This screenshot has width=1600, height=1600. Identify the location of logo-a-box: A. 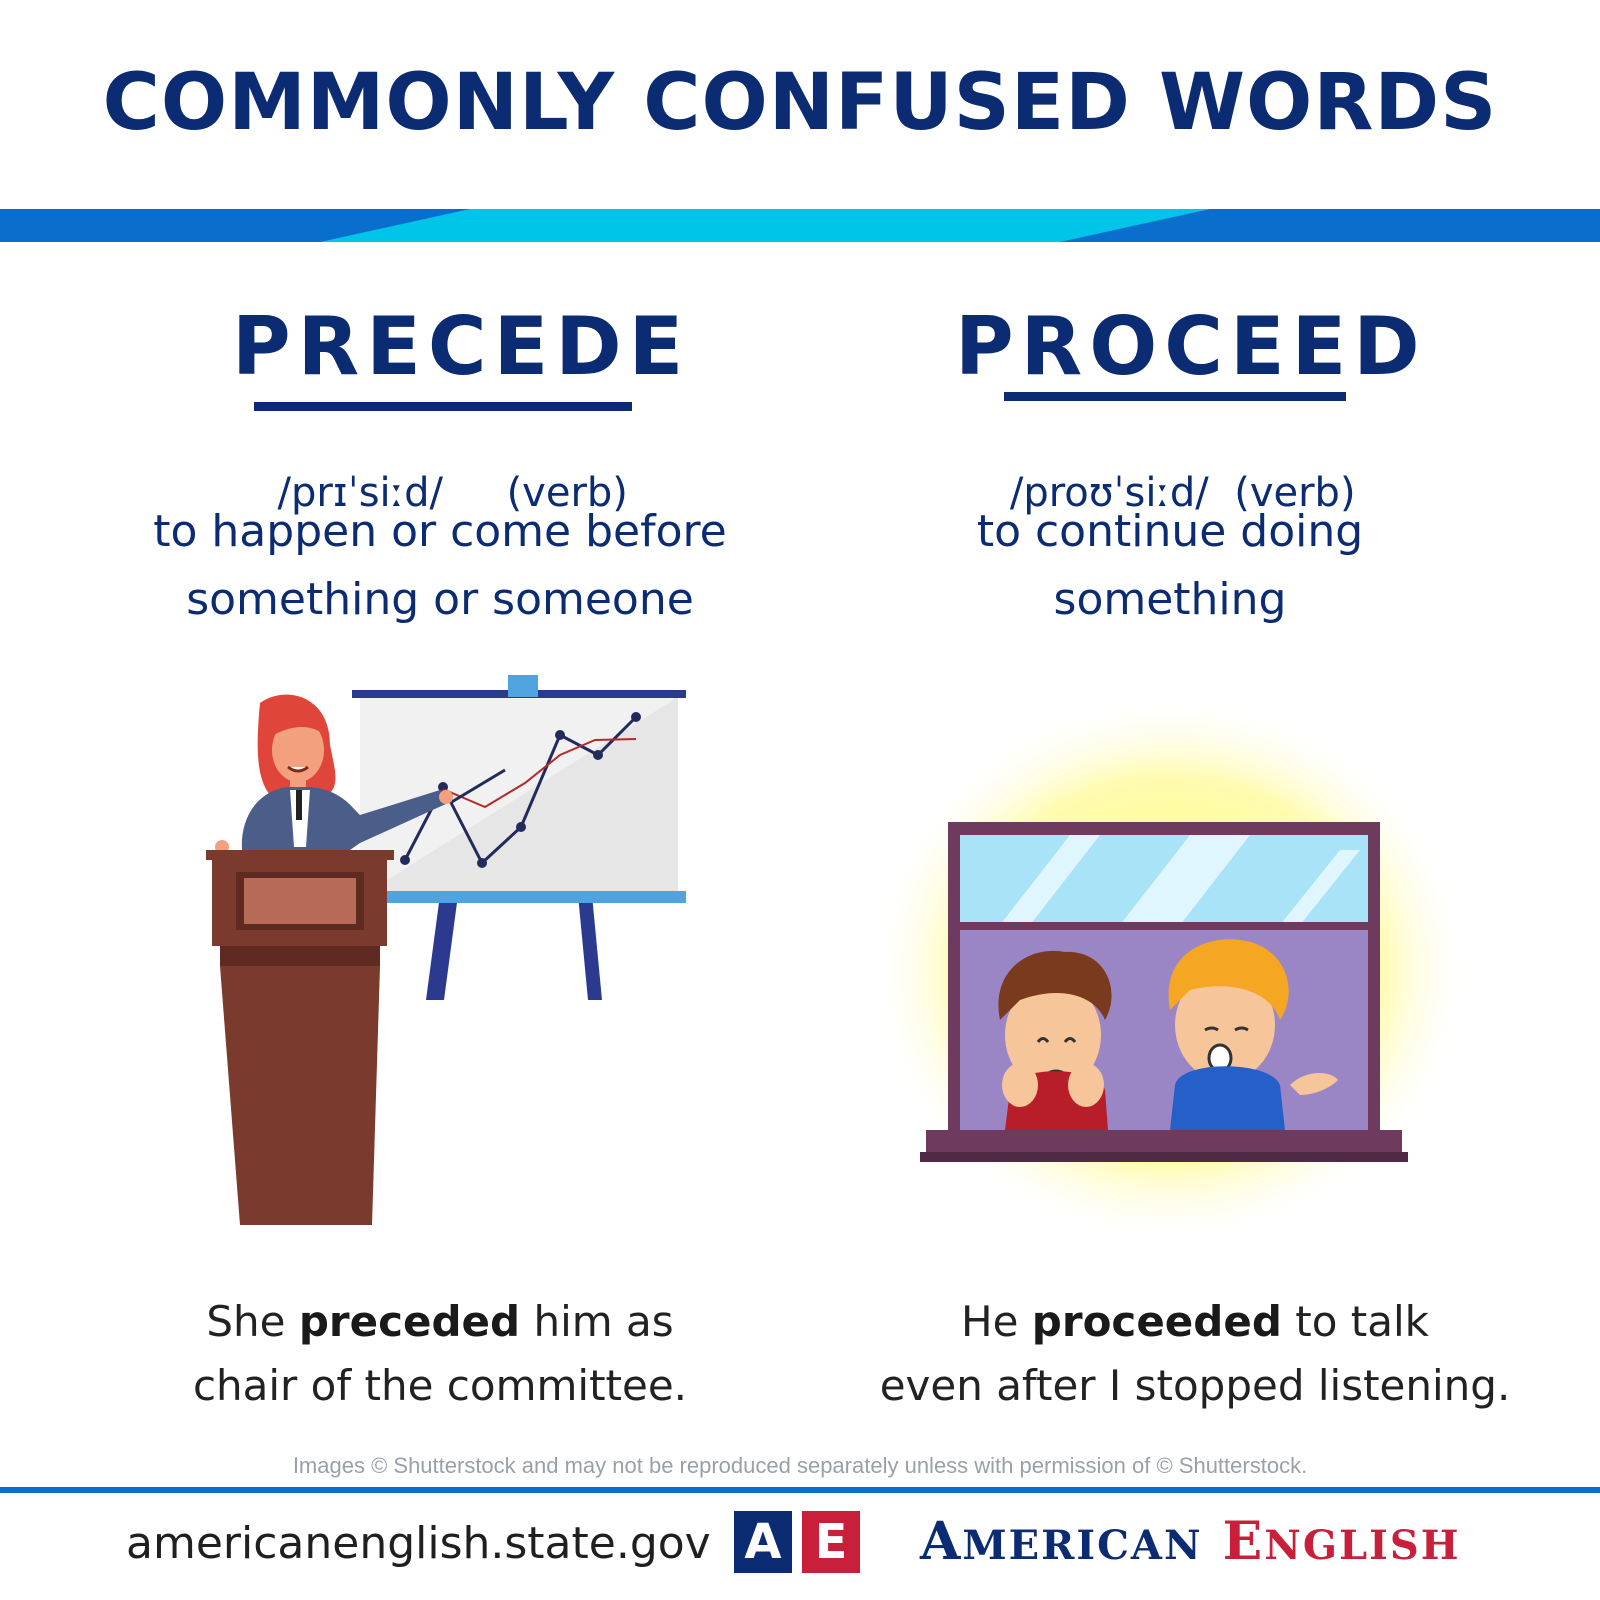
(763, 1542).